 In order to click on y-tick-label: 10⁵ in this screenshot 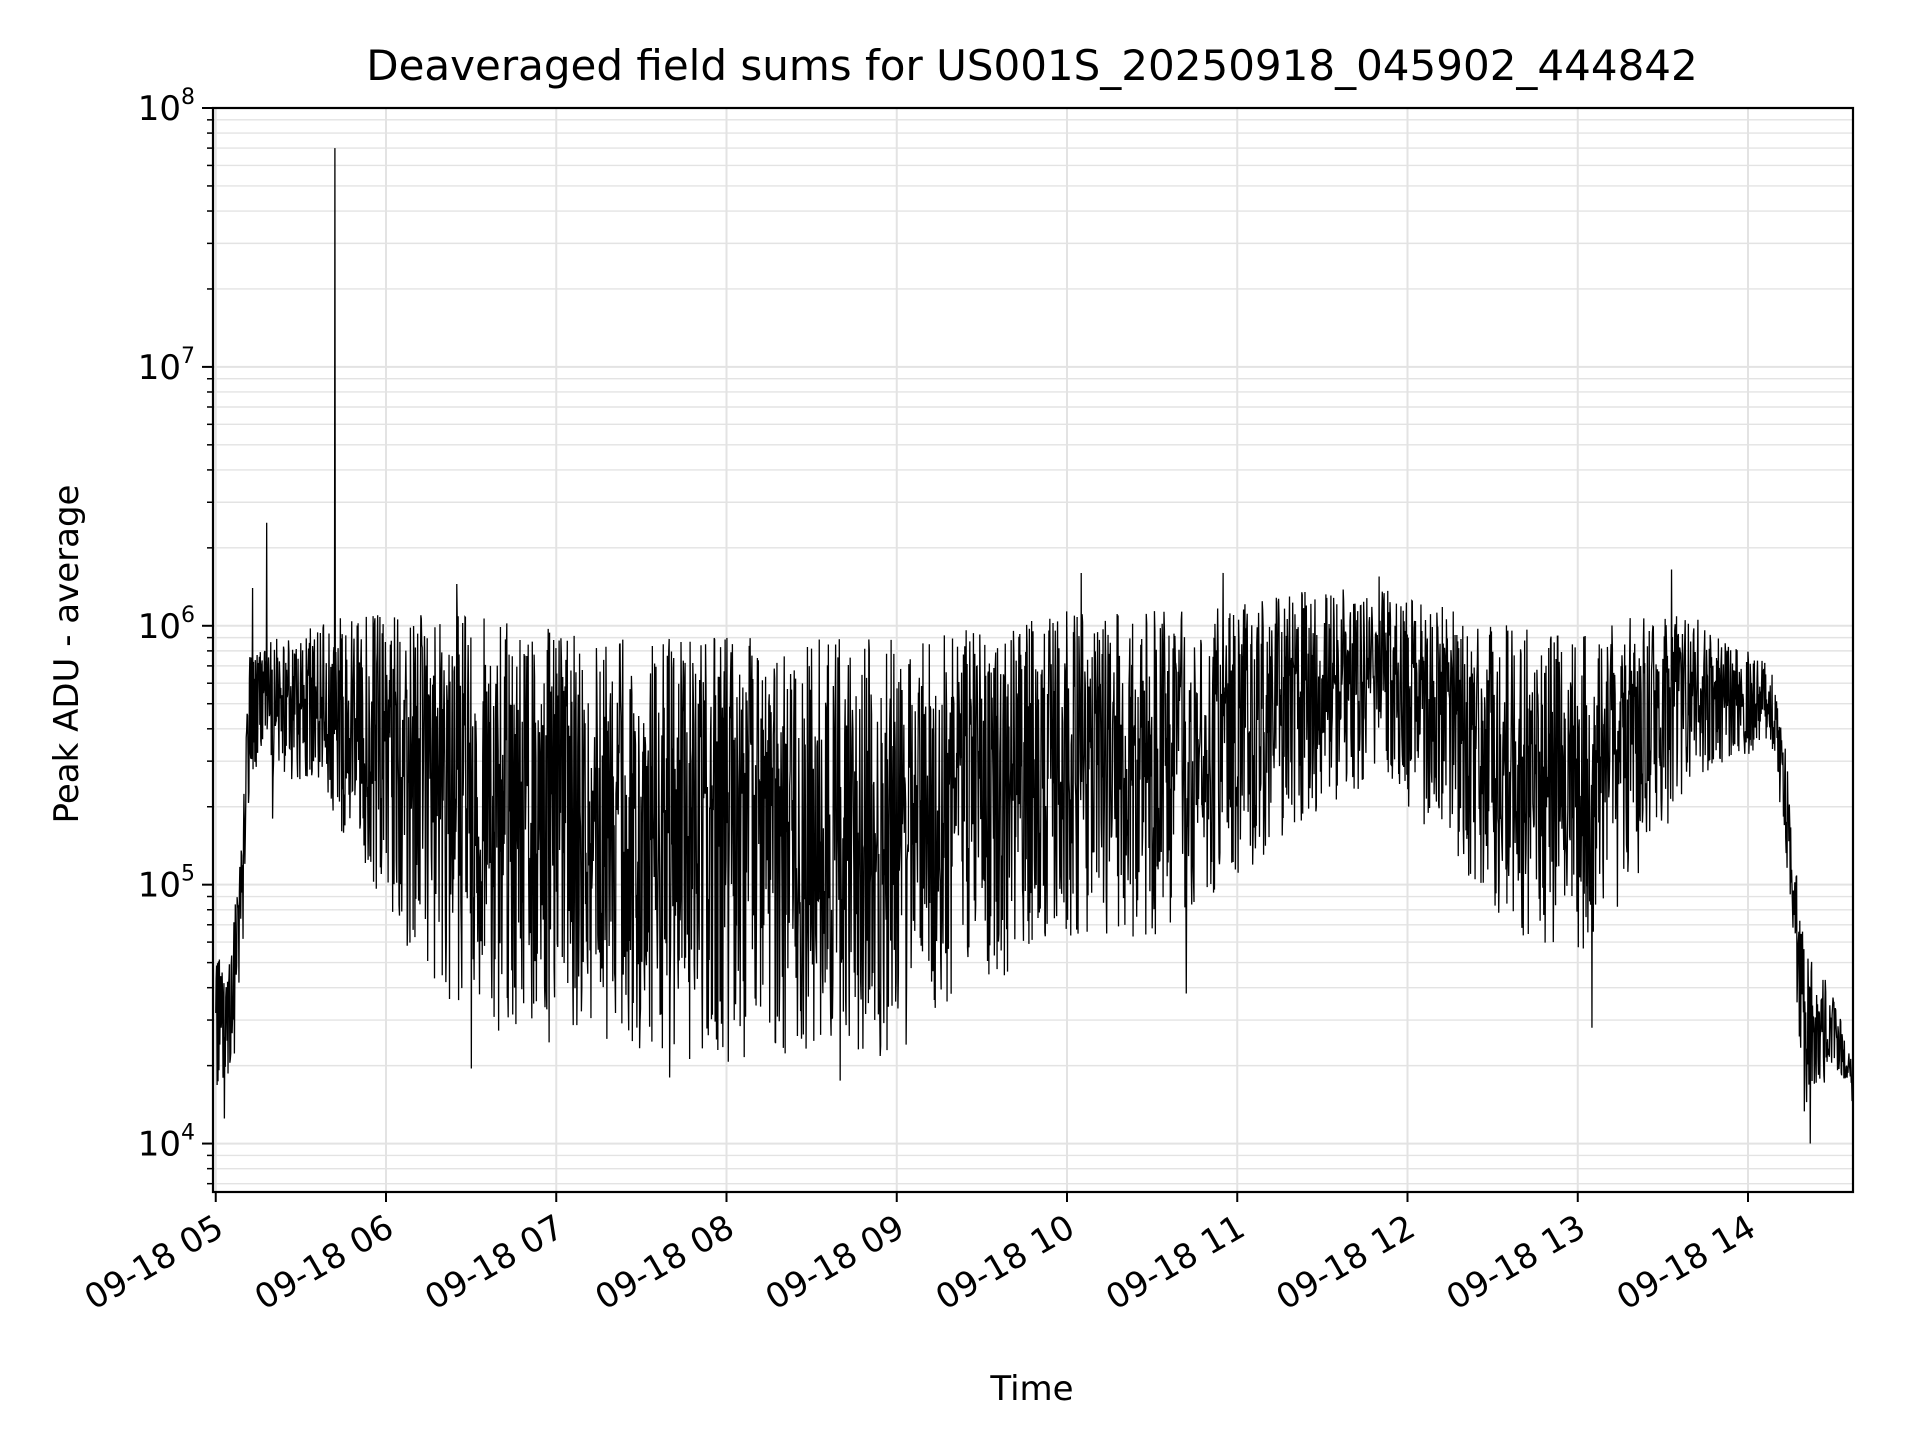, I will do `click(166, 884)`.